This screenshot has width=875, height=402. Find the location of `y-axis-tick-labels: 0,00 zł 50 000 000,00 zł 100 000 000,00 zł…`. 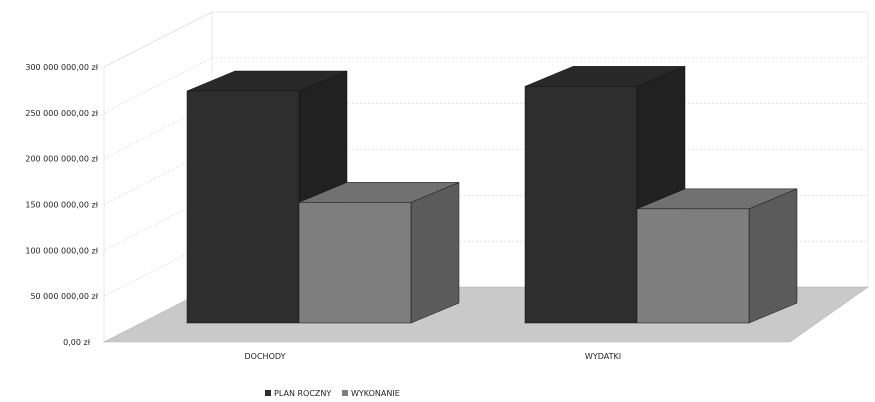

y-axis-tick-labels: 0,00 zł 50 000 000,00 zł 100 000 000,00 zł… is located at coordinates (61, 205).